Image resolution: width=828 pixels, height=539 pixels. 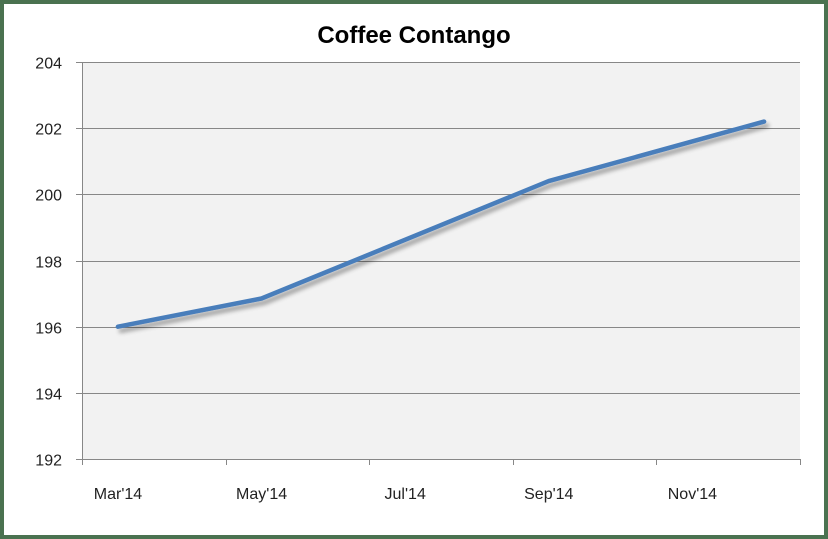 What do you see at coordinates (48, 130) in the screenshot?
I see `y-tick-label: 202` at bounding box center [48, 130].